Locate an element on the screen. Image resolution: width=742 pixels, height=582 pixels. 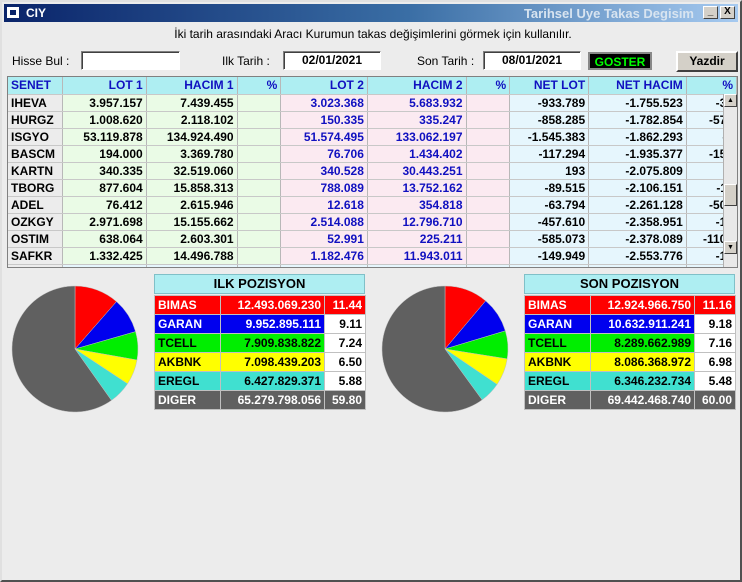
table-cell: -2.358.951 is located at coordinates (637, 222).